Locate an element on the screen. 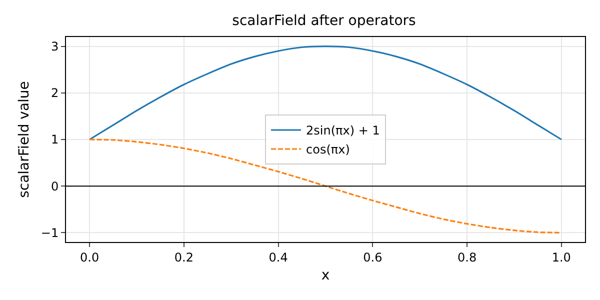 The image size is (600, 300). legend-label: 2sin(πx) + 1 is located at coordinates (343, 131).